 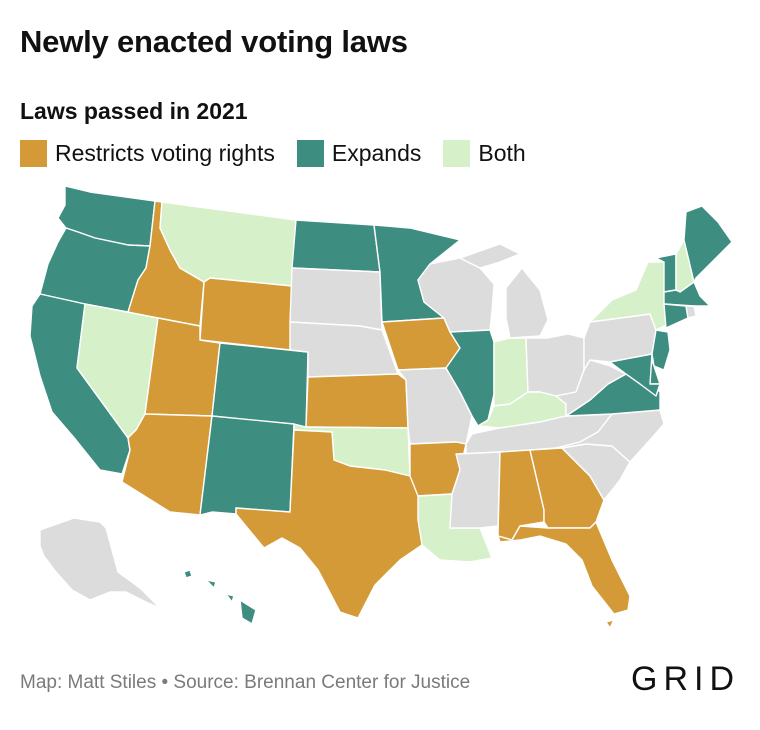 I want to click on legend-item-expands: Expands, so click(x=359, y=153).